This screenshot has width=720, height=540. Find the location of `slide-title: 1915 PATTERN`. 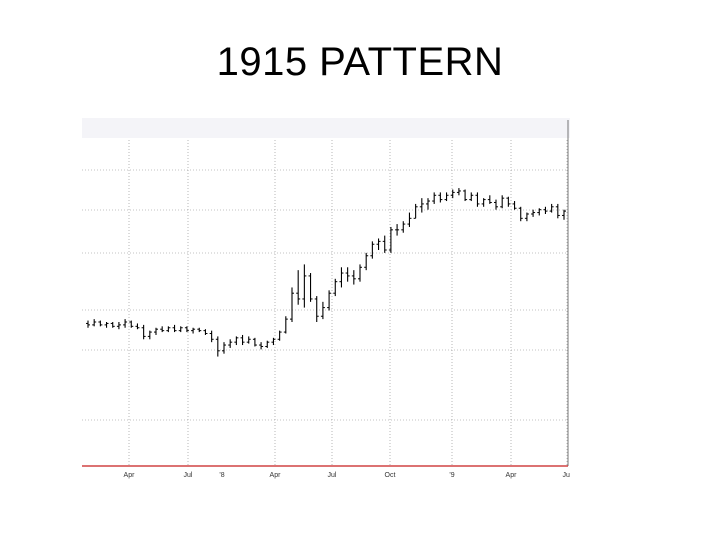

slide-title: 1915 PATTERN is located at coordinates (360, 62).